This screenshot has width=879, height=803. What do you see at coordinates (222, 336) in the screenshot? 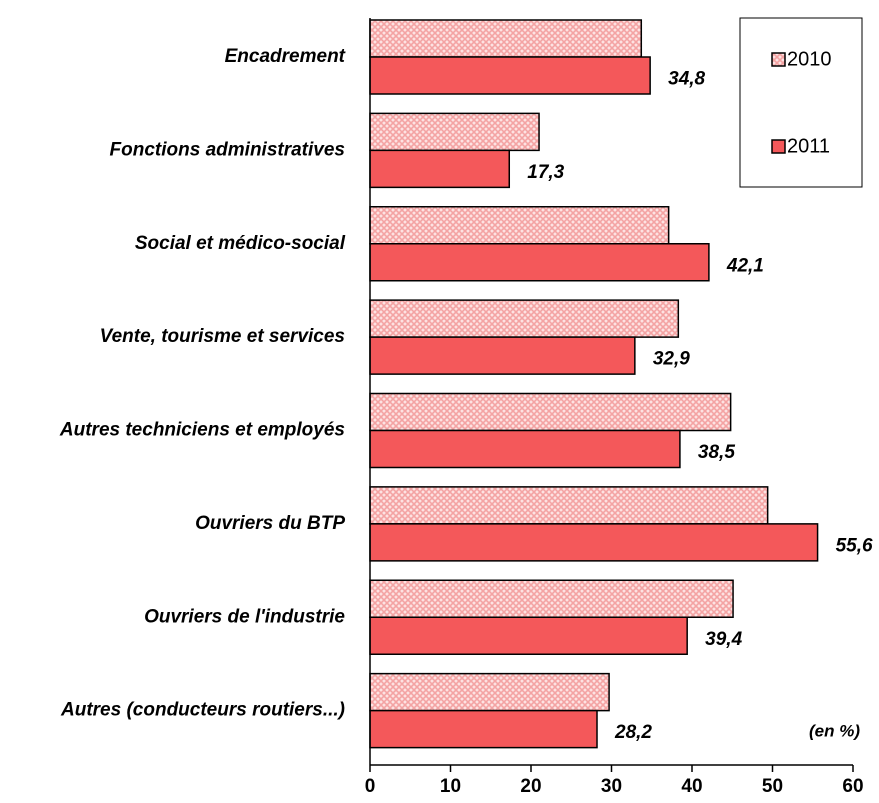
I see `category-label: Vente, tourisme et services` at bounding box center [222, 336].